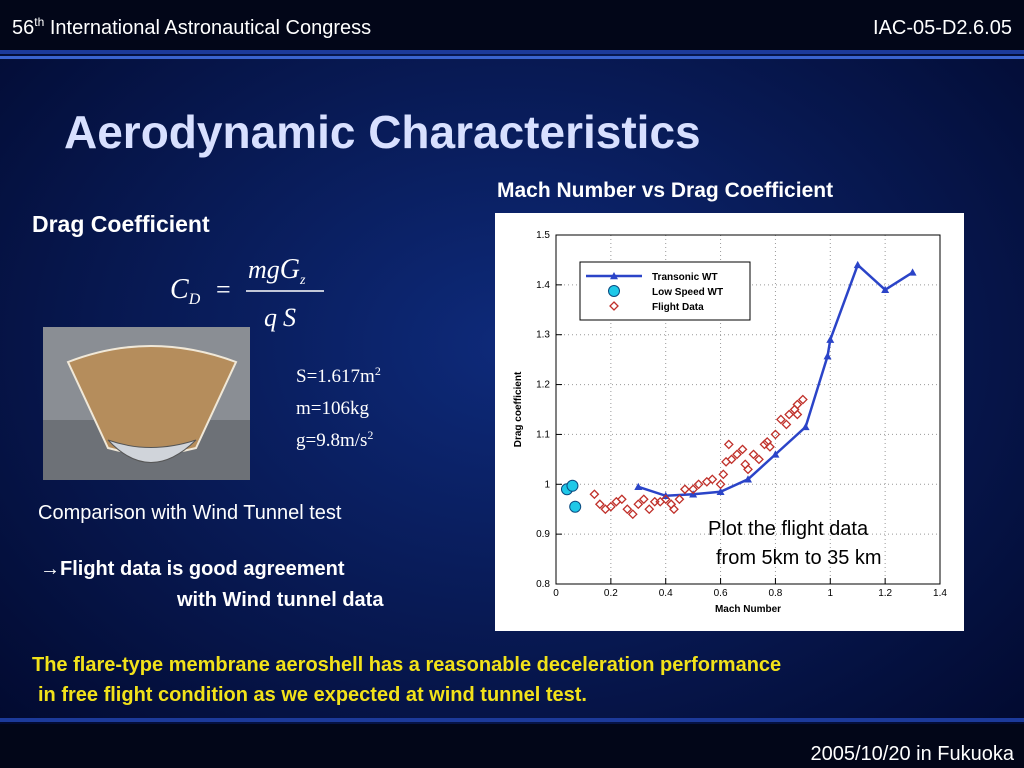 The height and width of the screenshot is (768, 1024). What do you see at coordinates (512, 25) in the screenshot?
I see `header-bar` at bounding box center [512, 25].